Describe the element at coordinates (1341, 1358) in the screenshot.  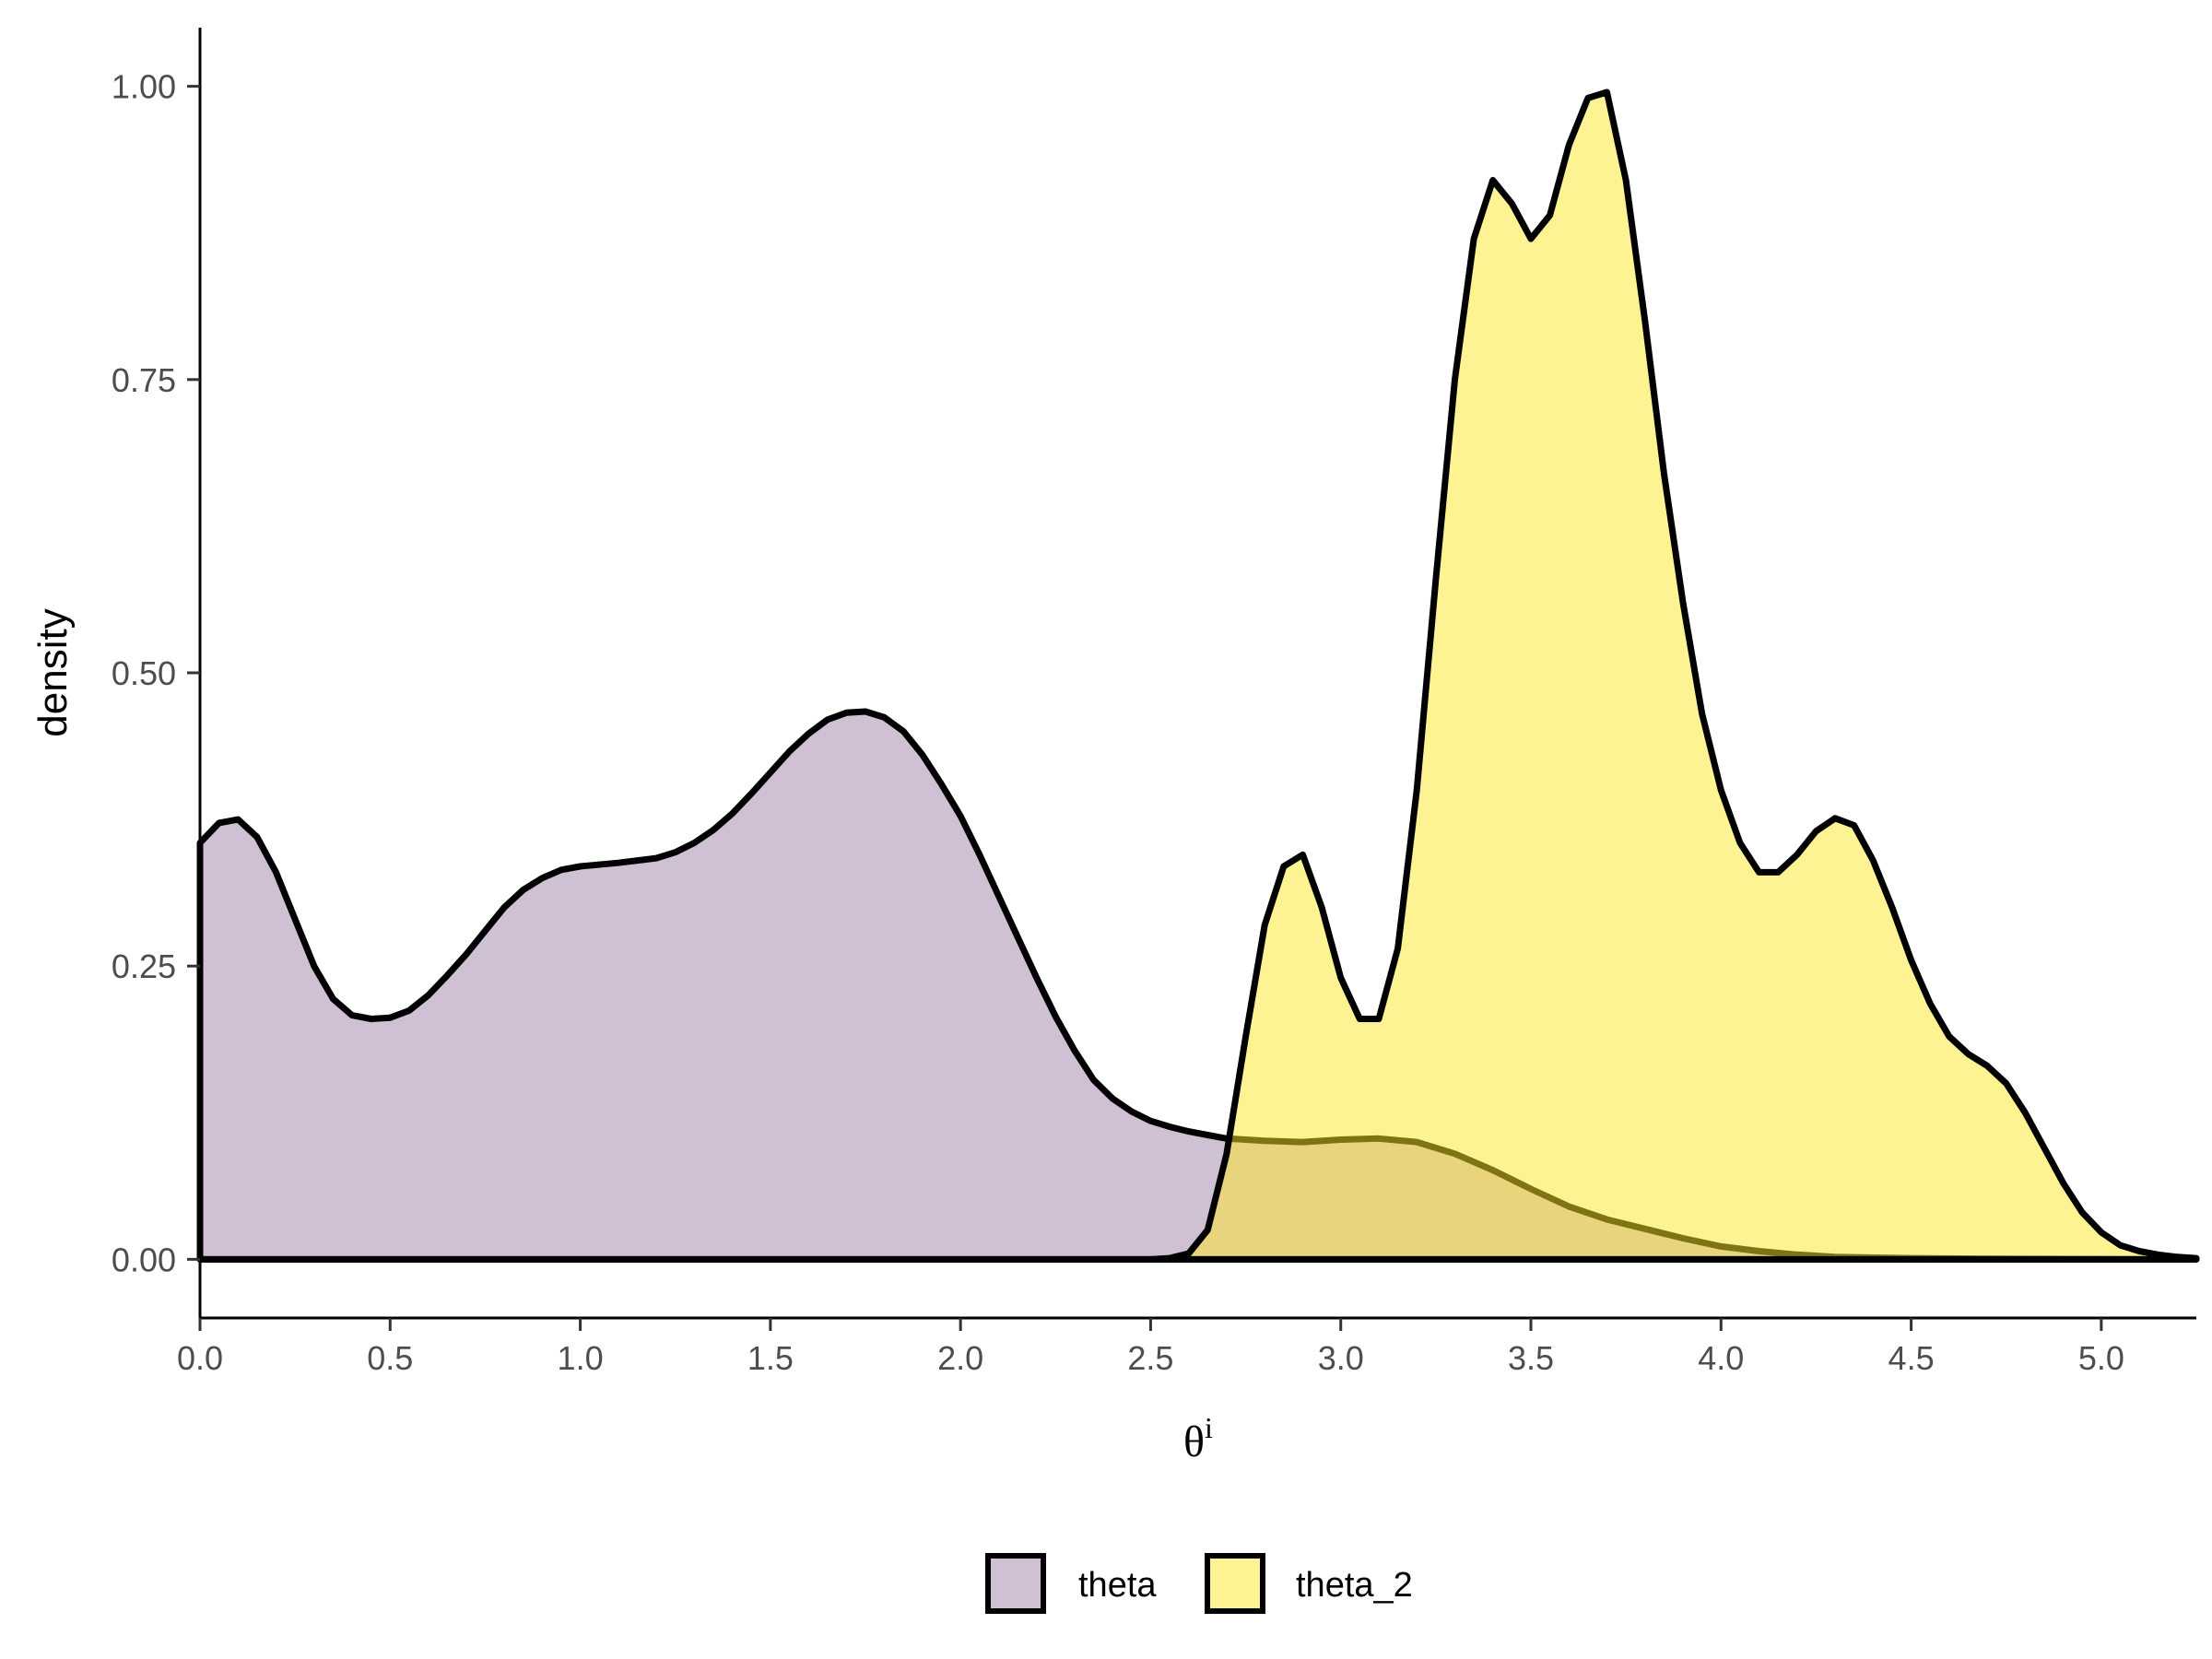
I see `x-tick-label: 3.0` at that location.